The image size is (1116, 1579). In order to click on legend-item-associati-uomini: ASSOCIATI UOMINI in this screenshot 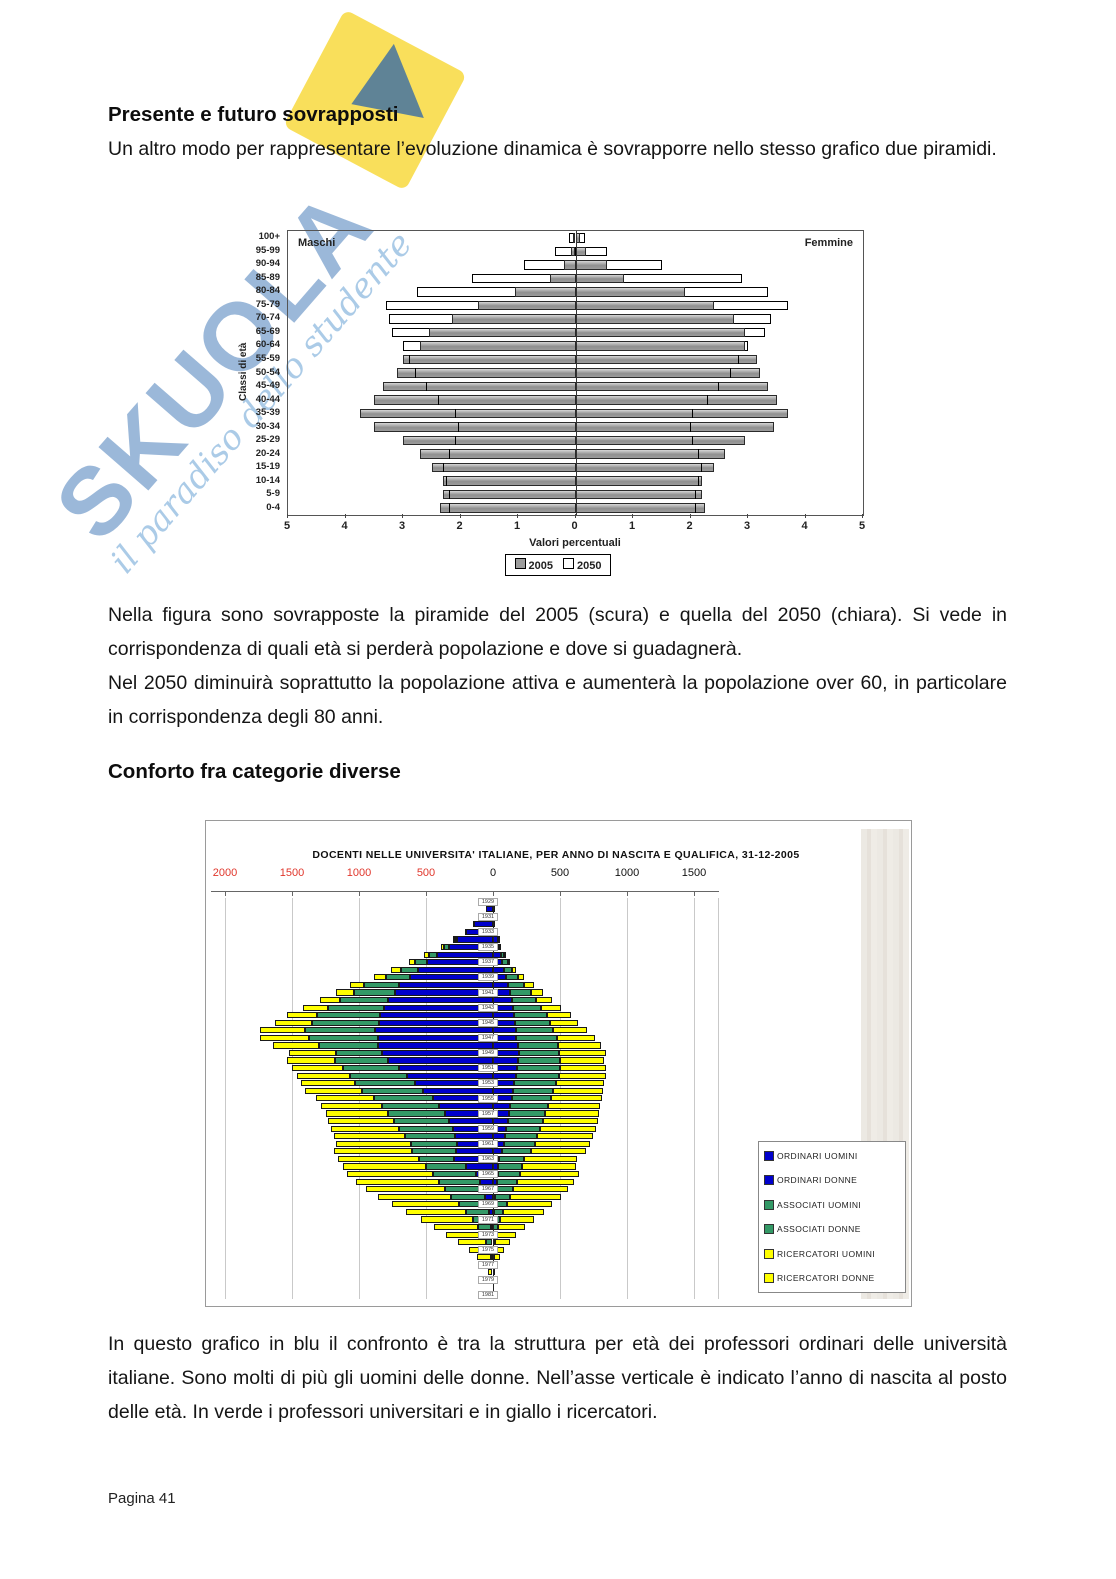, I will do `click(832, 1204)`.